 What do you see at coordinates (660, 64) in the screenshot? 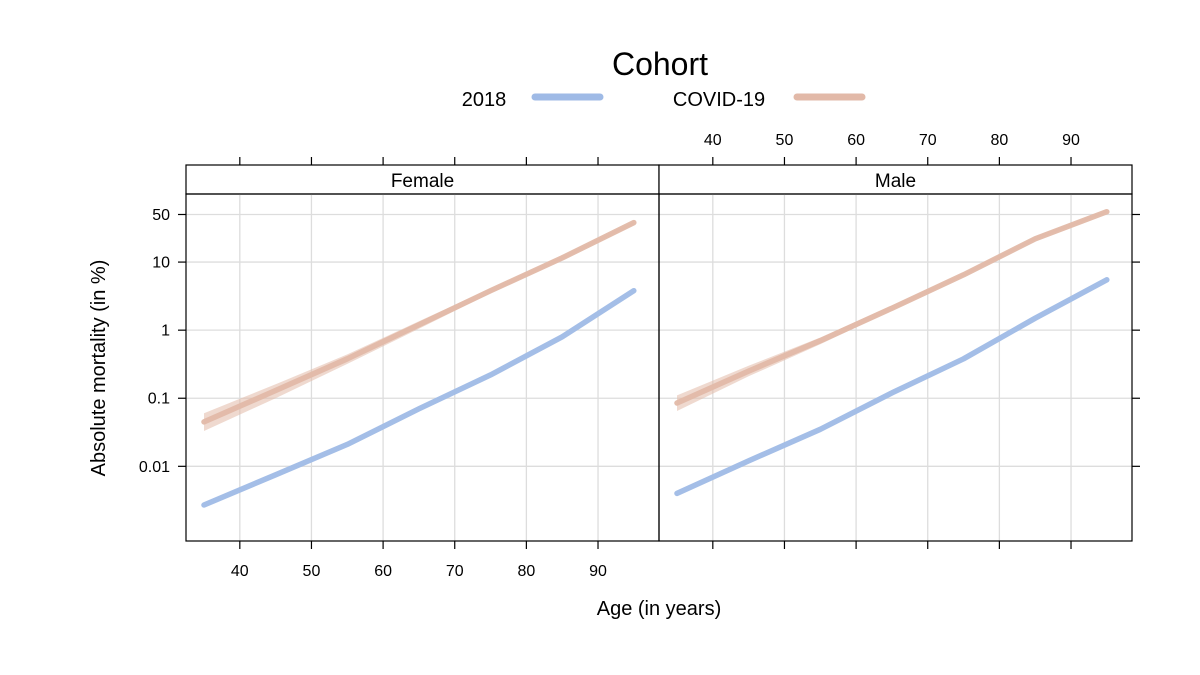
I see `legend-title: Cohort` at bounding box center [660, 64].